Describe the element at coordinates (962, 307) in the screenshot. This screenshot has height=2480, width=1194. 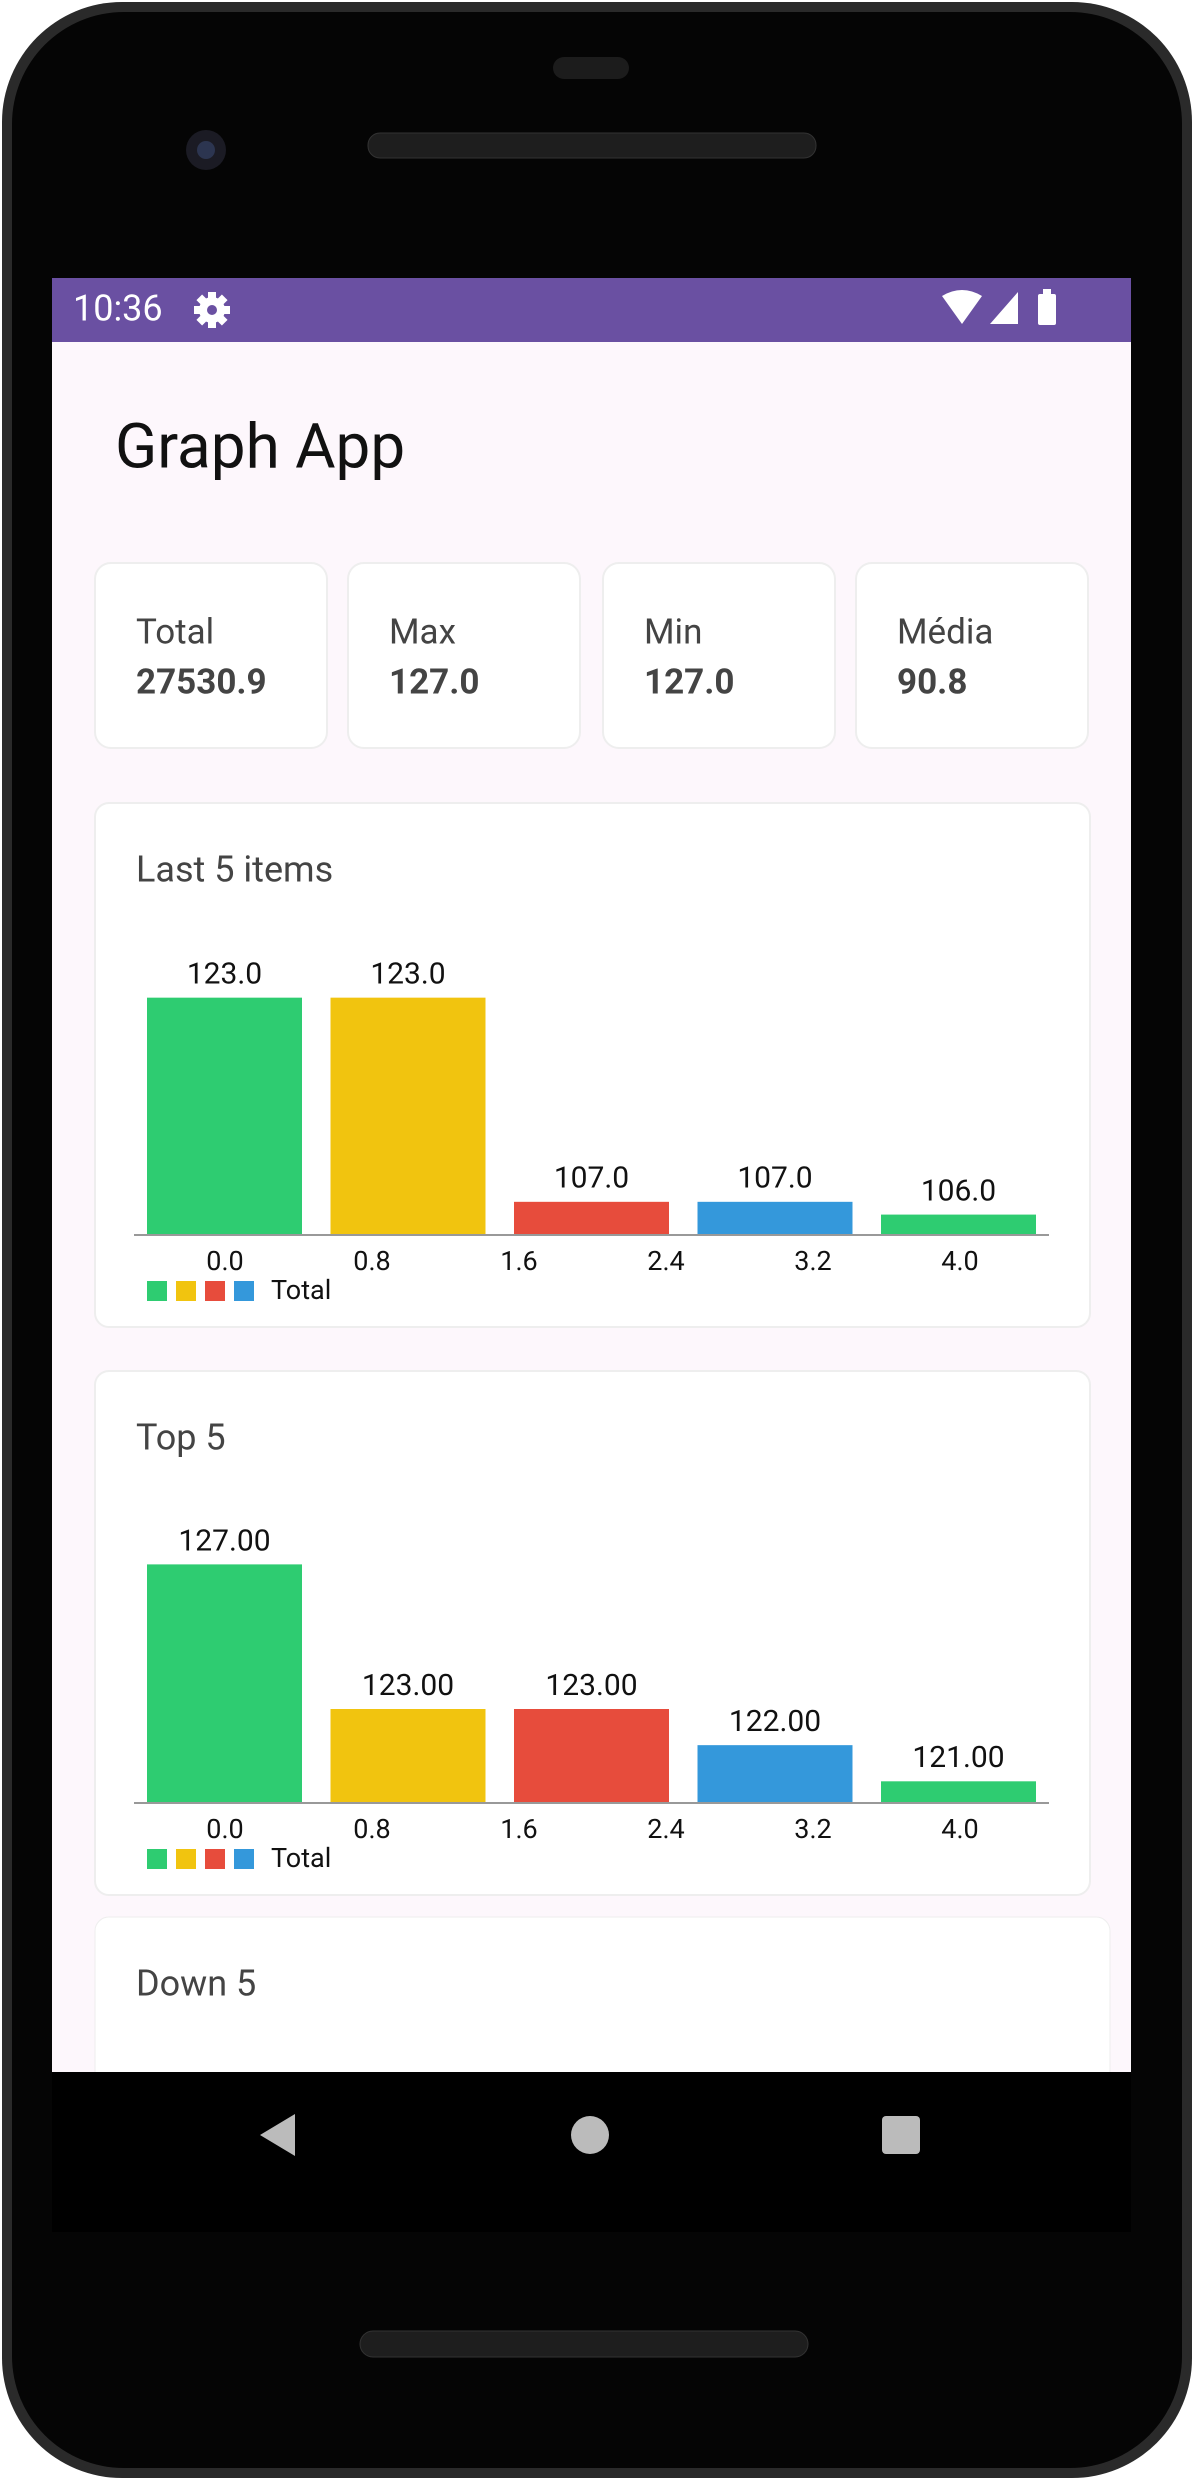
I see `wifi-icon` at that location.